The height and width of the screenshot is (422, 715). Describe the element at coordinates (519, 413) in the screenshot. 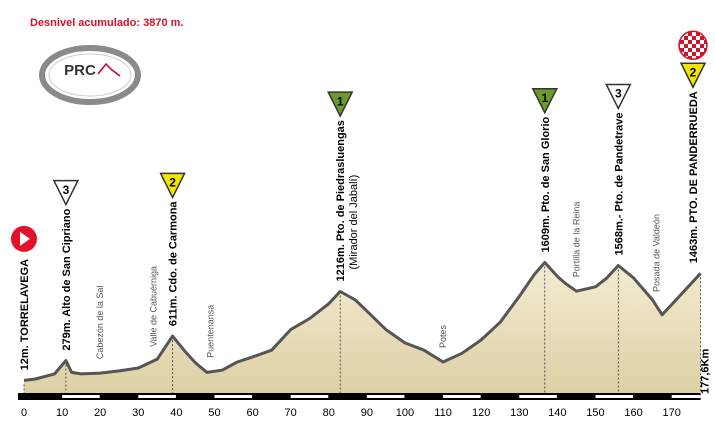

I see `x-tick-label: 130` at that location.